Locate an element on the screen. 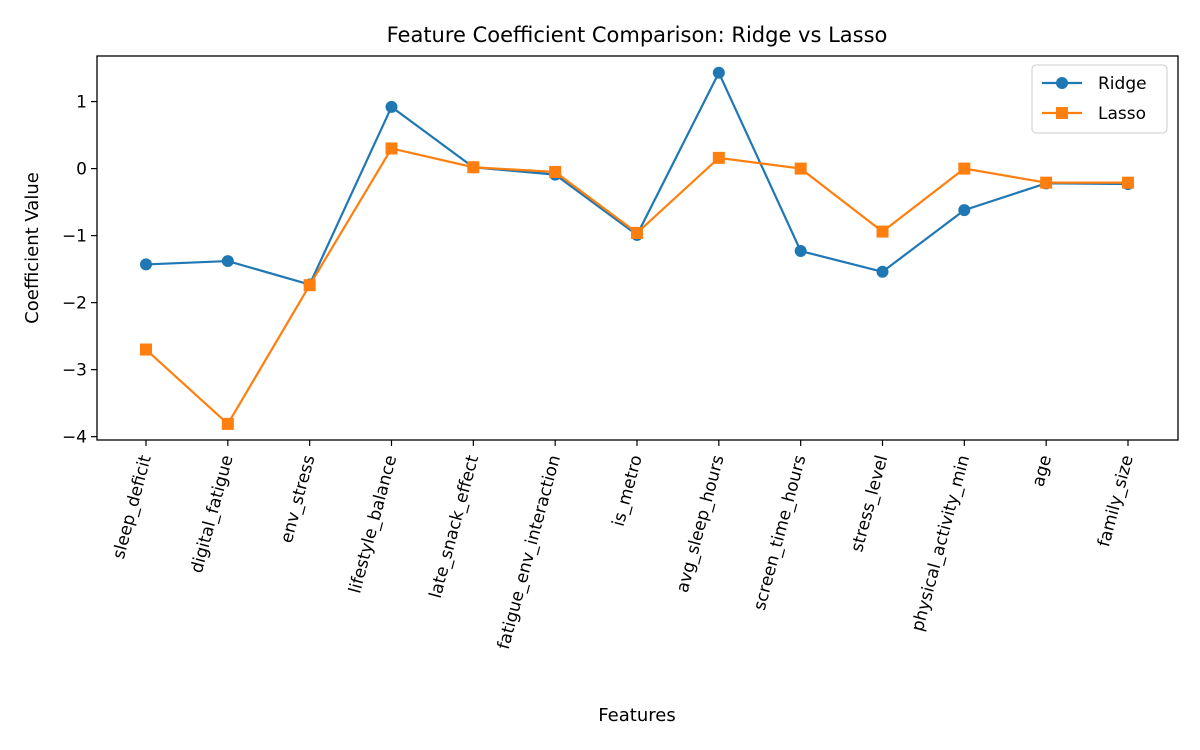  ridge-point-avg_sleep_hours is located at coordinates (718, 72).